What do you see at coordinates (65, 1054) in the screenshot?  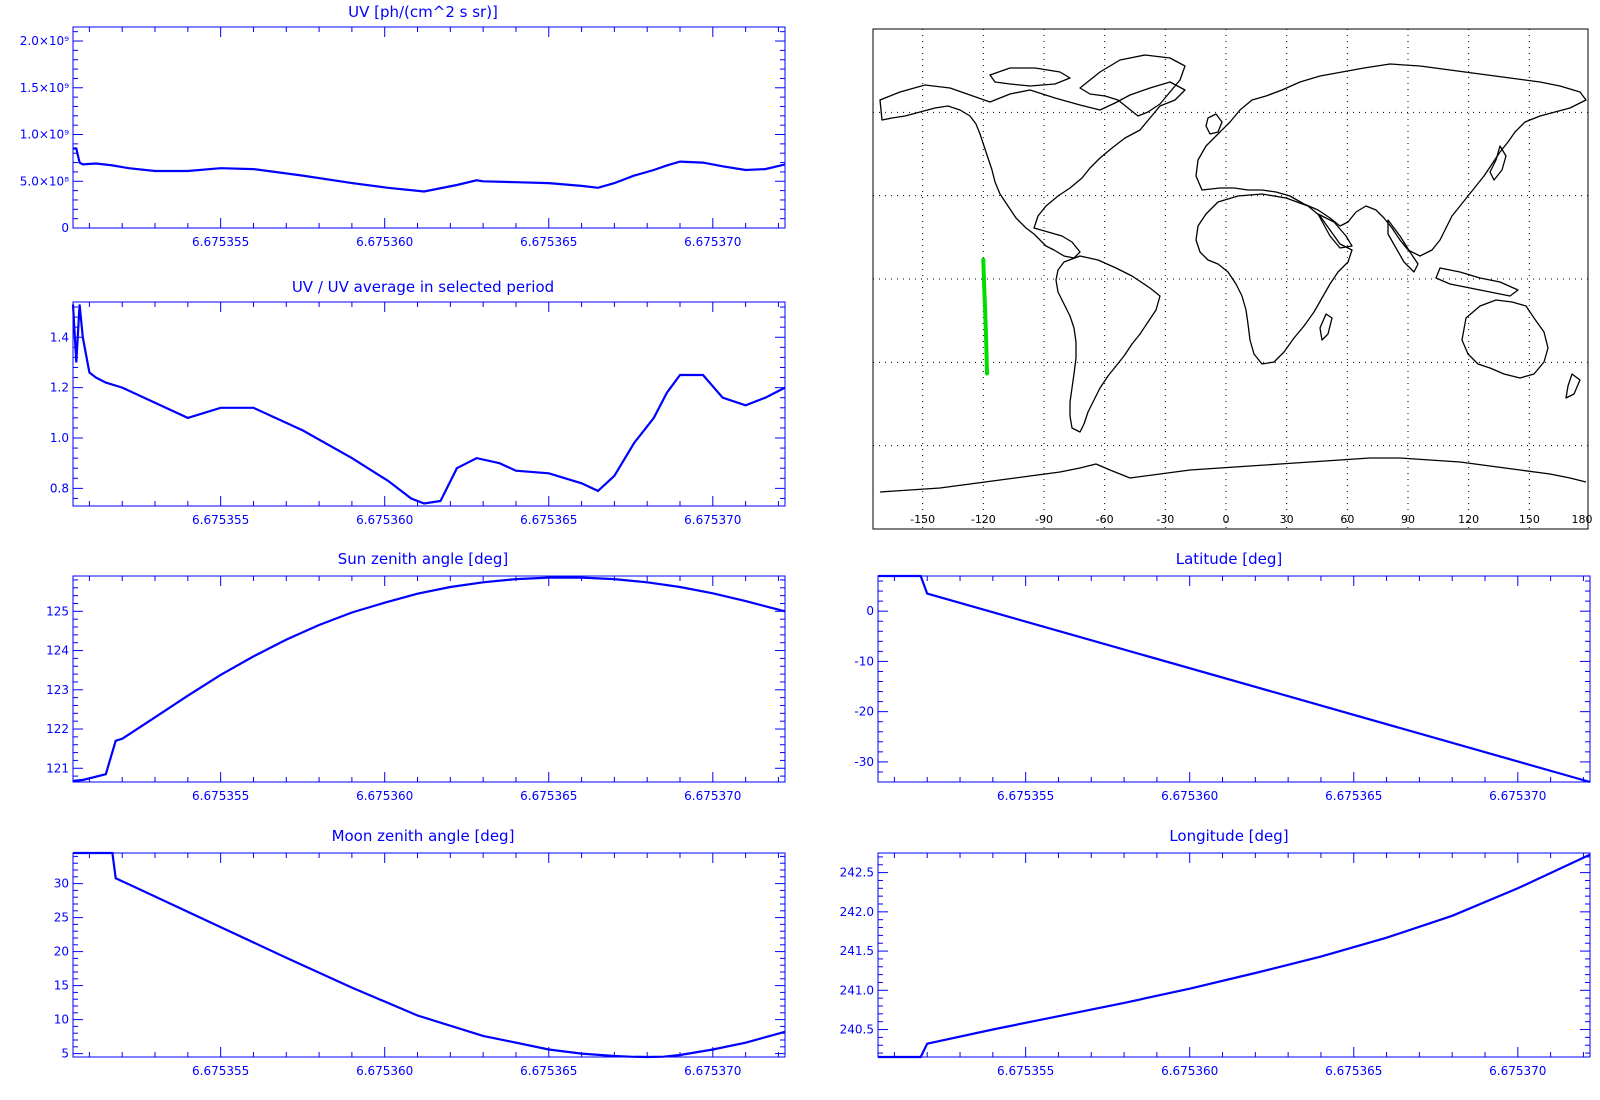 I see `y-tick-label: 5` at bounding box center [65, 1054].